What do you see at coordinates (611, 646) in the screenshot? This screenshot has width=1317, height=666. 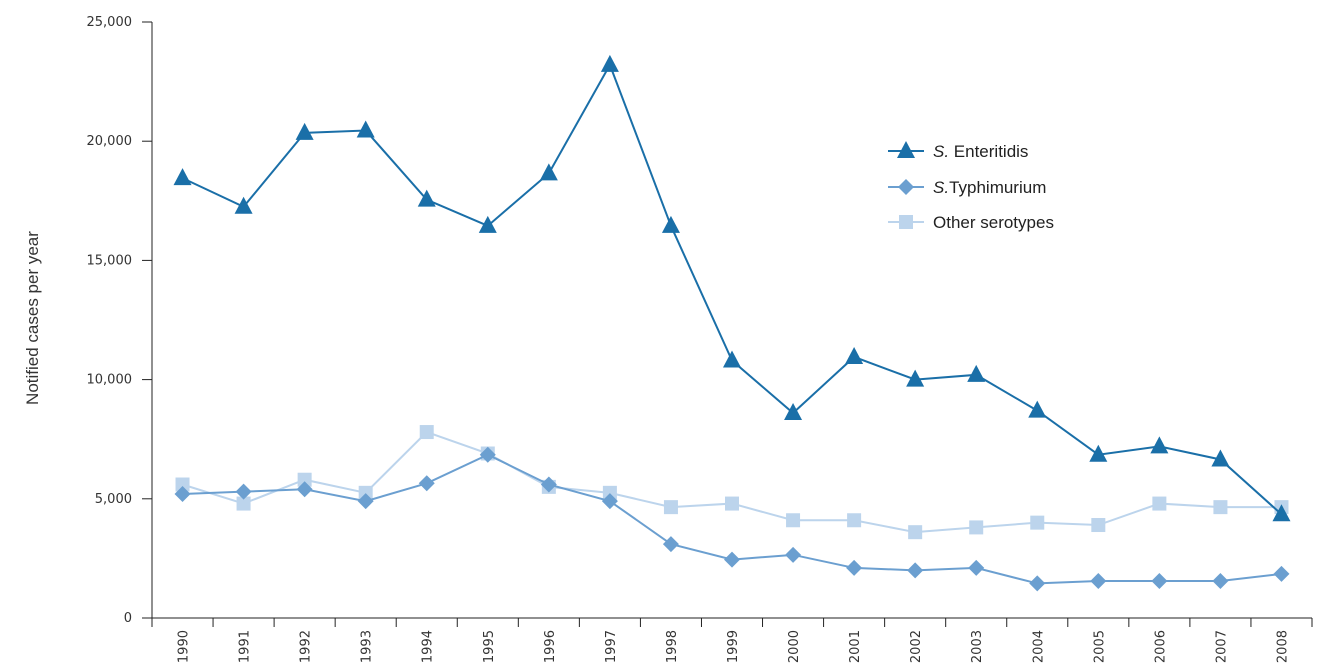 I see `x-tick-label: 1997` at bounding box center [611, 646].